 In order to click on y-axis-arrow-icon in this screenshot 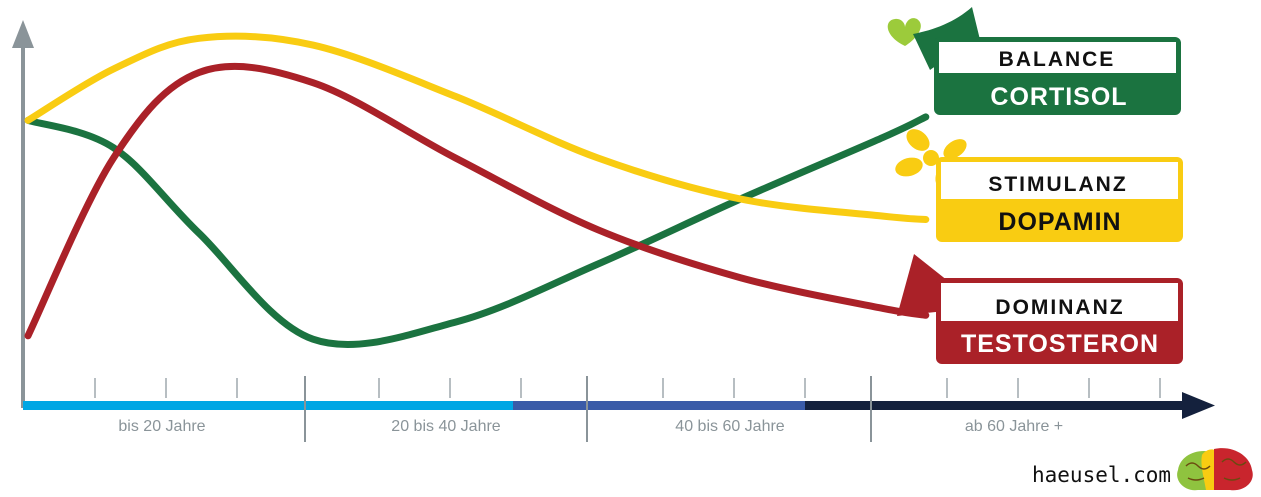, I will do `click(23, 34)`.